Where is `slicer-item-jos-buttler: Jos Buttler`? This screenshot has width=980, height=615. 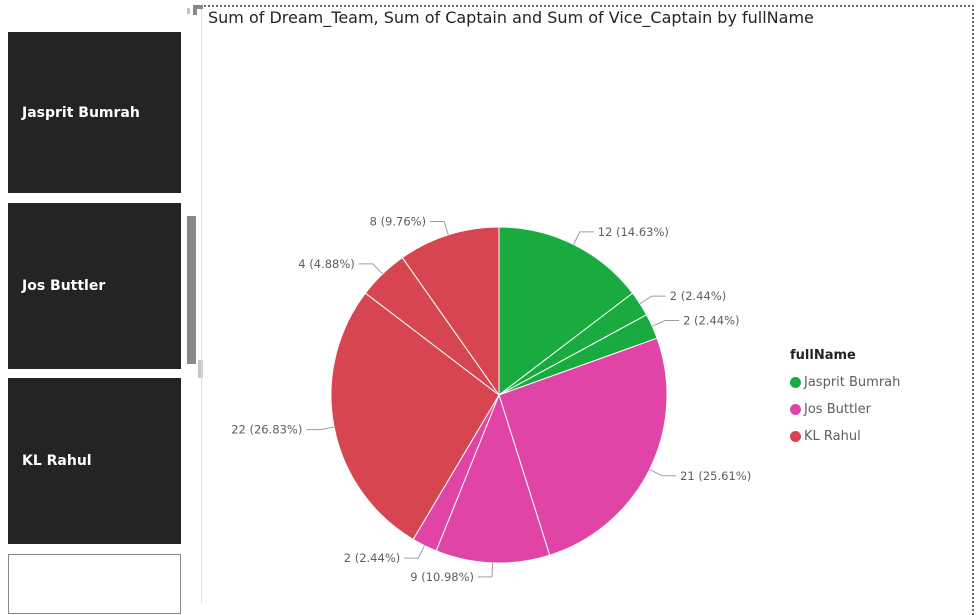 slicer-item-jos-buttler: Jos Buttler is located at coordinates (94, 286).